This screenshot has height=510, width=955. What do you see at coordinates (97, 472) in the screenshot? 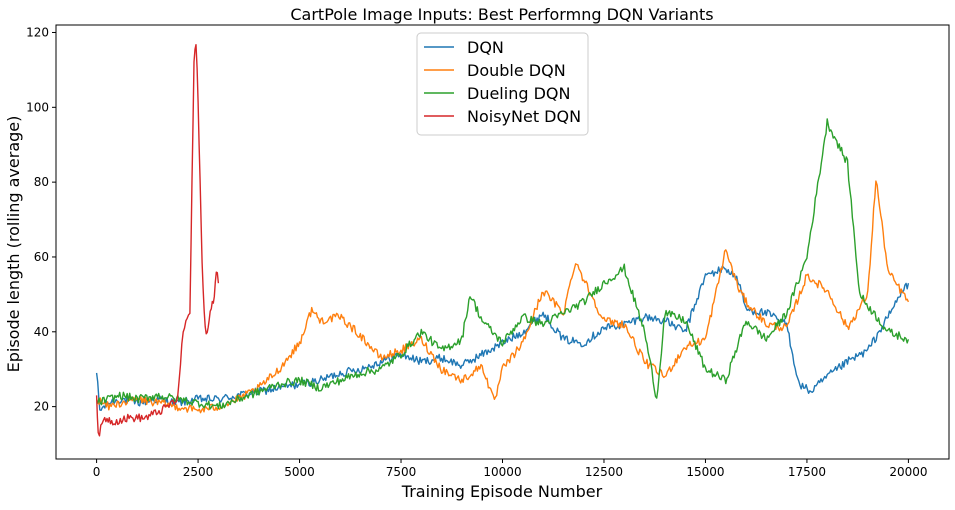
I see `x-tick-label: 0` at bounding box center [97, 472].